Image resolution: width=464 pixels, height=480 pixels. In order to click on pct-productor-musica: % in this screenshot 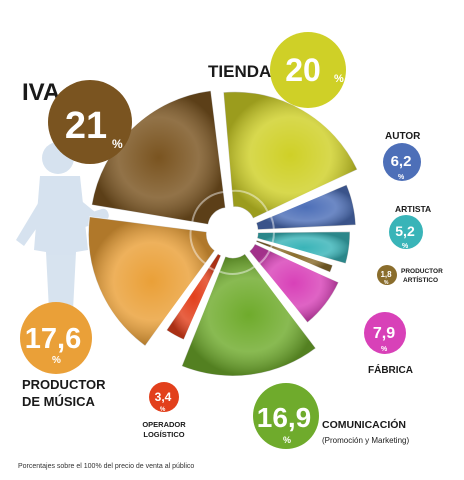, I will do `click(56, 360)`.